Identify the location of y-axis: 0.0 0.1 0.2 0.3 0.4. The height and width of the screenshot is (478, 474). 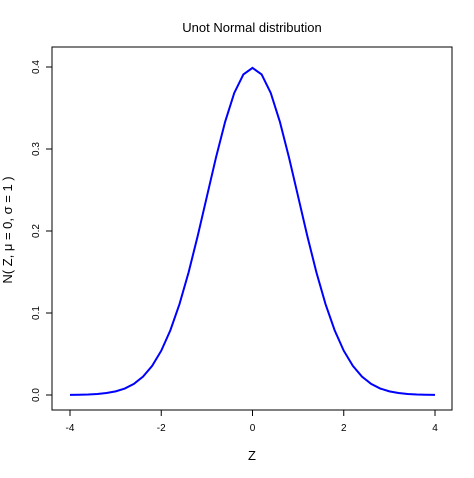
(42, 231).